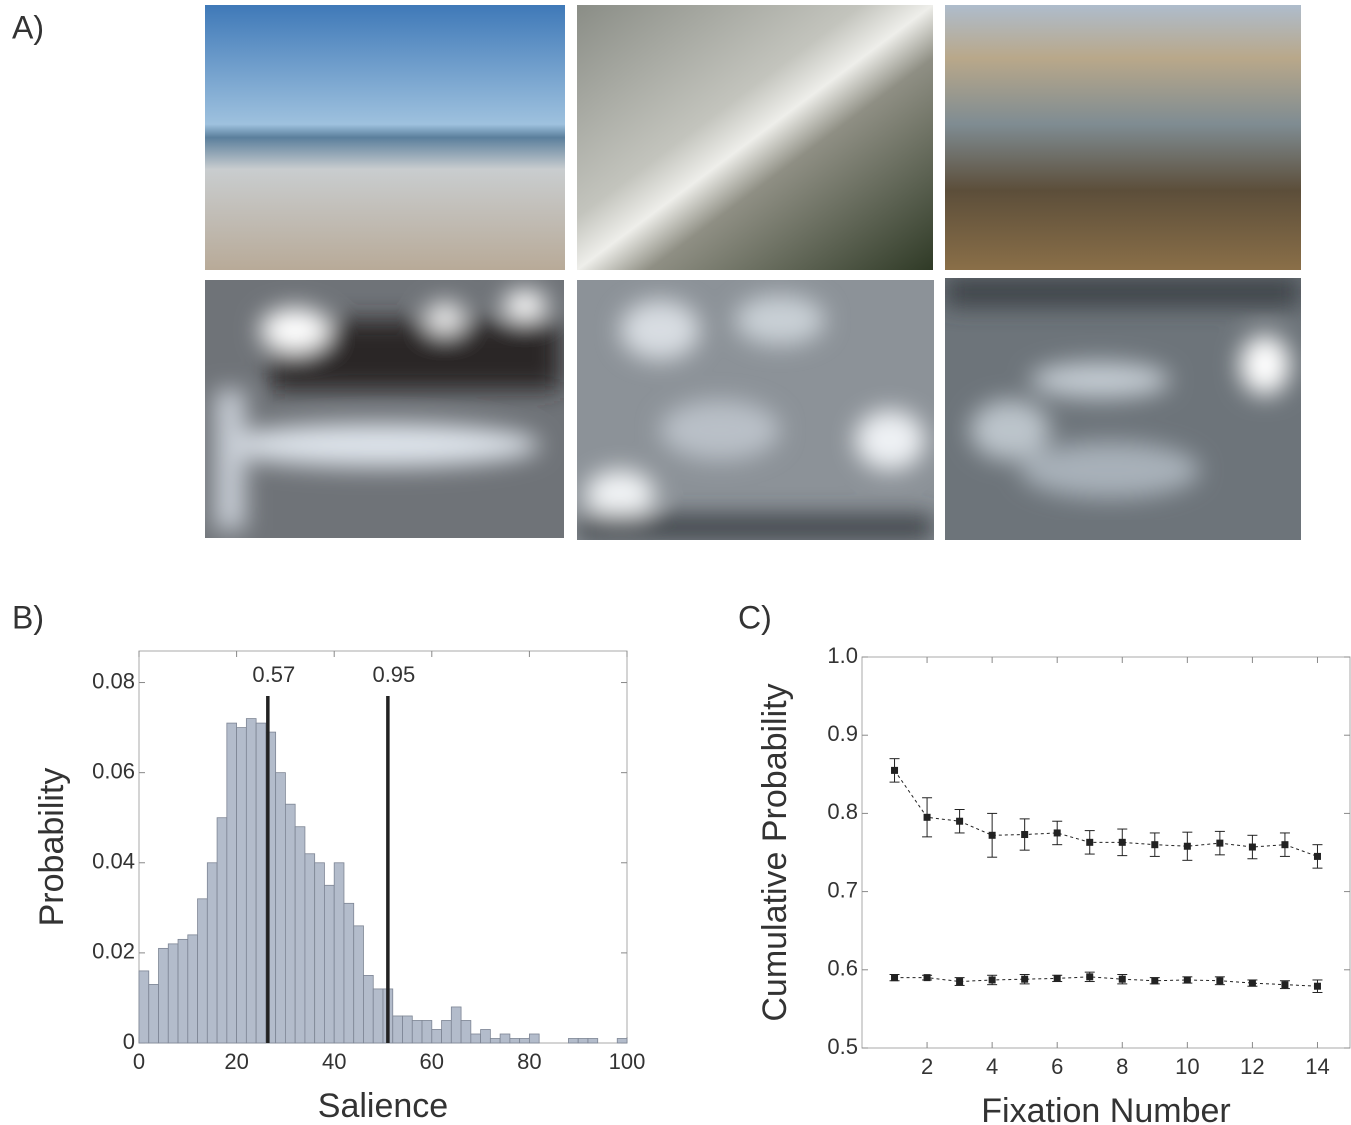 The image size is (1351, 1125). Describe the element at coordinates (755, 617) in the screenshot. I see `panel-label: C)` at that location.